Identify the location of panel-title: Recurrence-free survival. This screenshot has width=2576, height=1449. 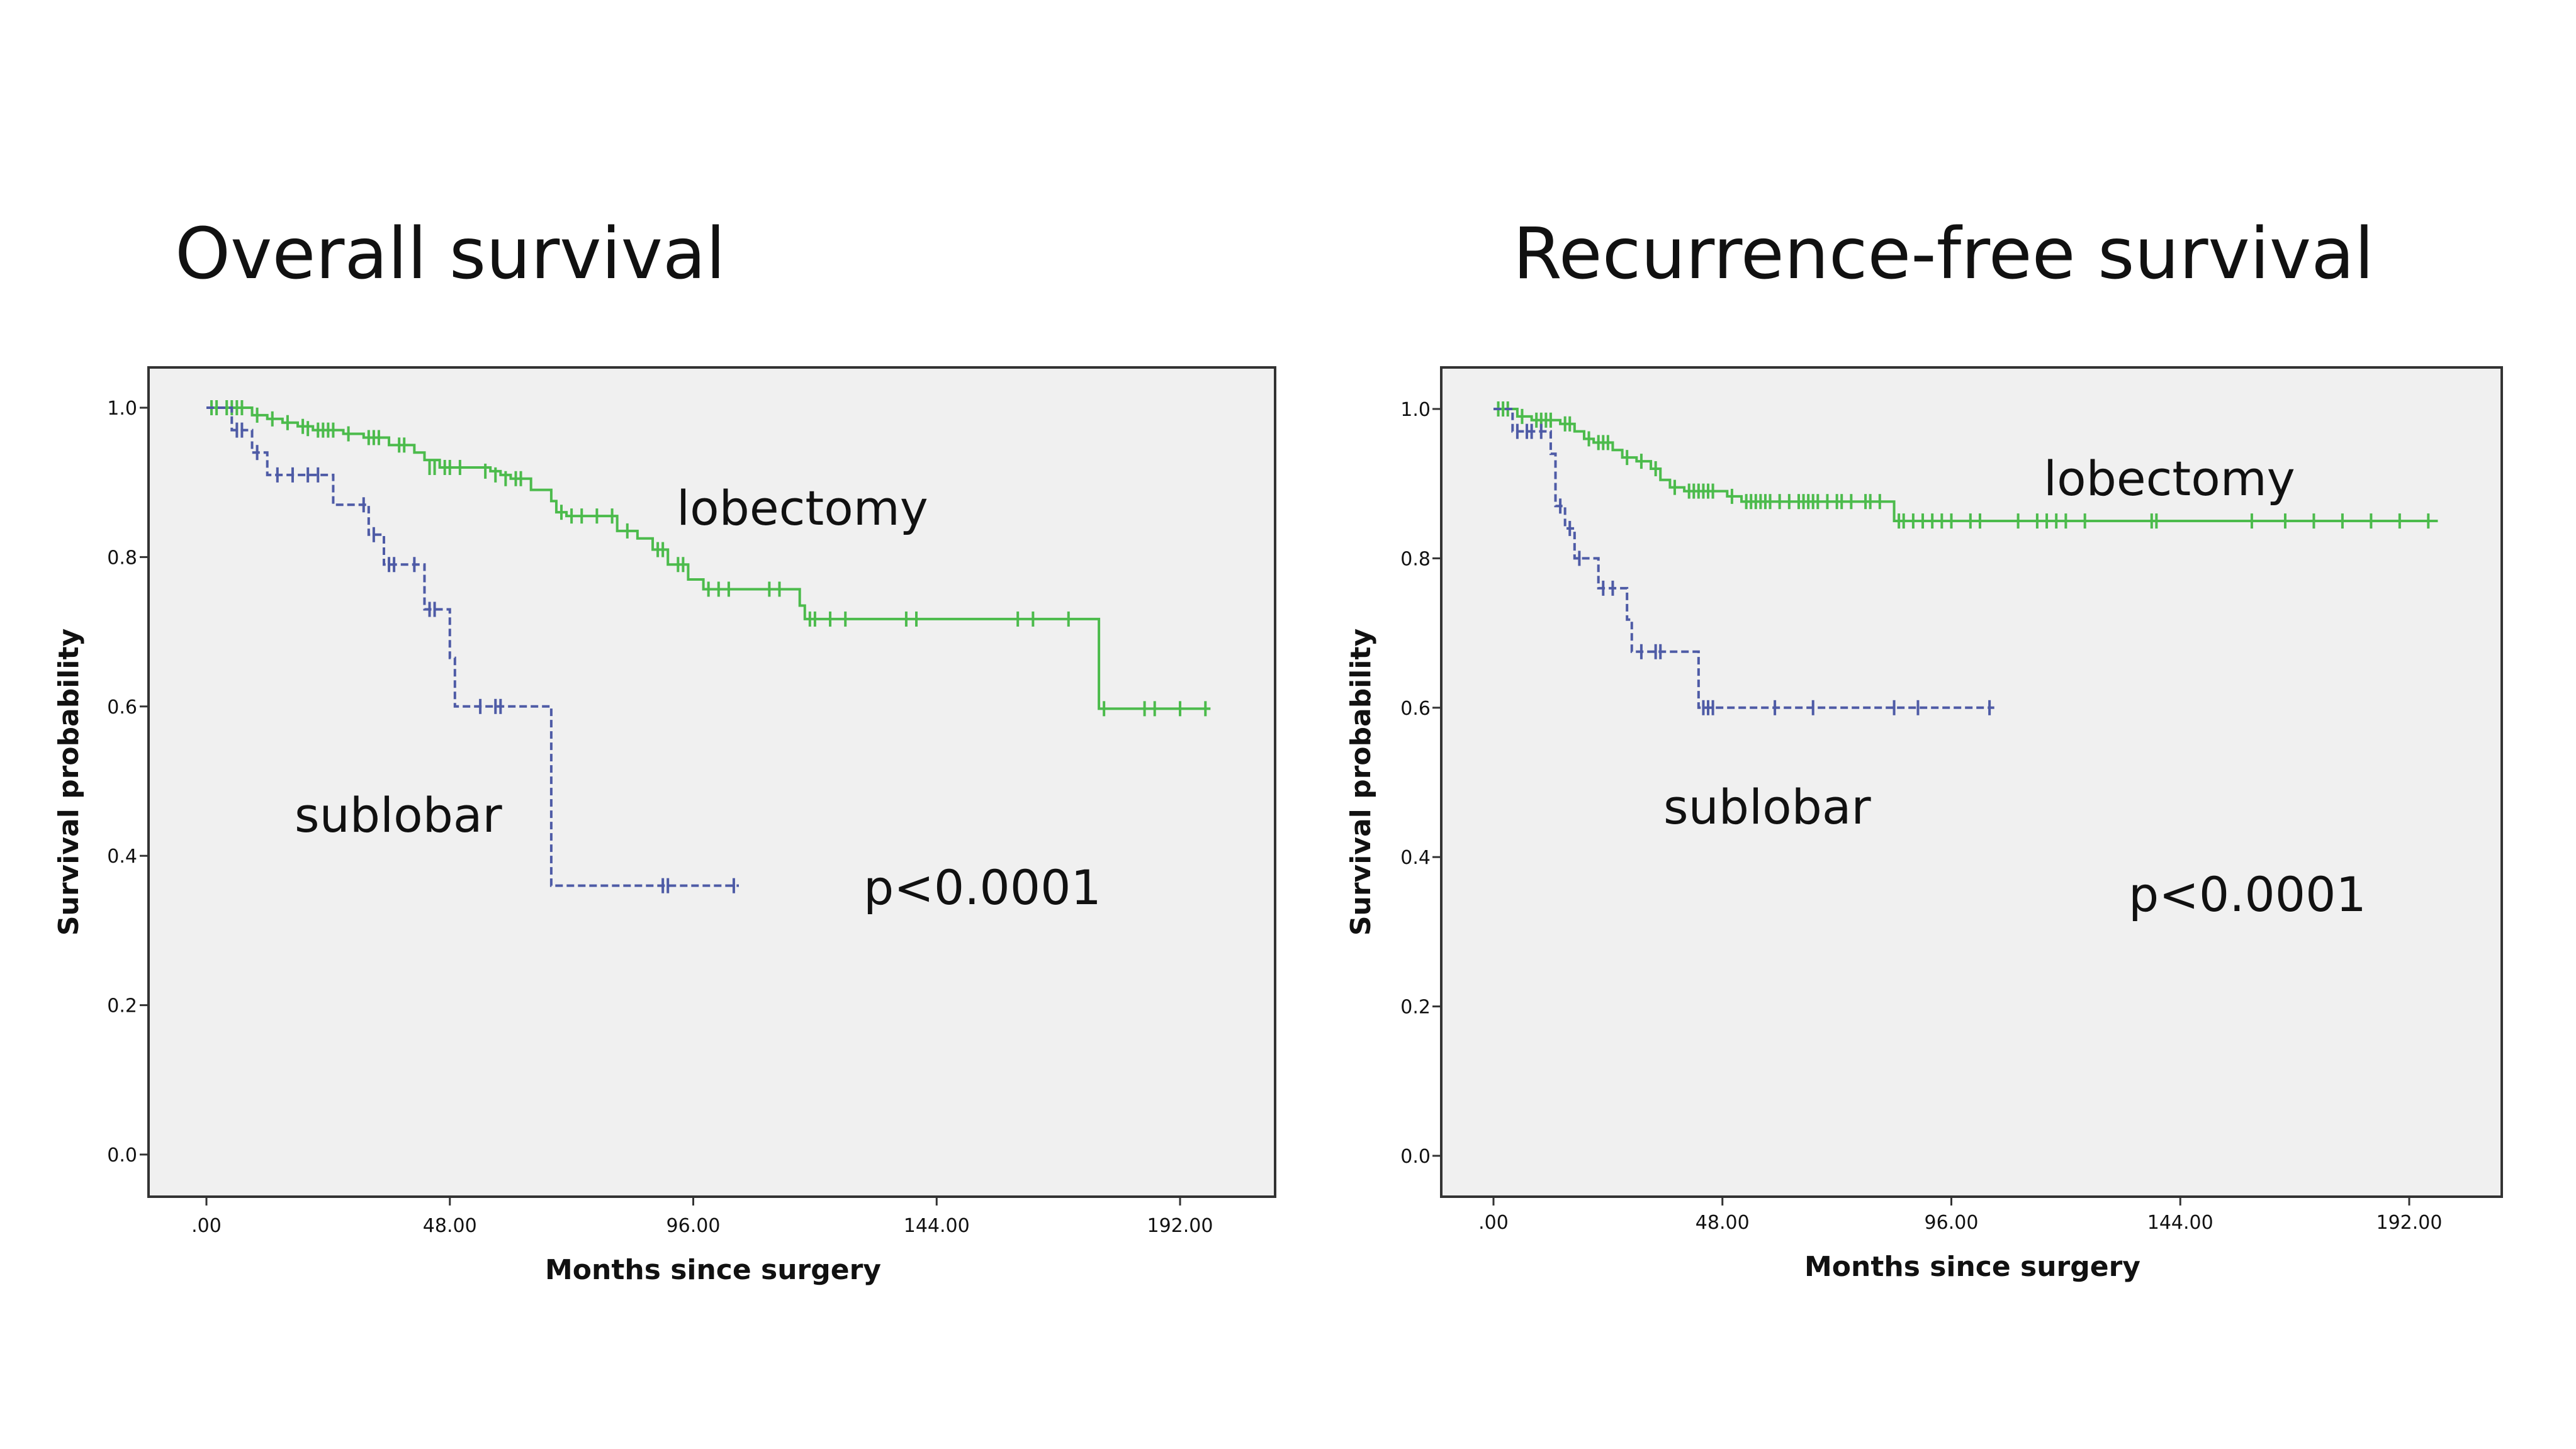
(1943, 254).